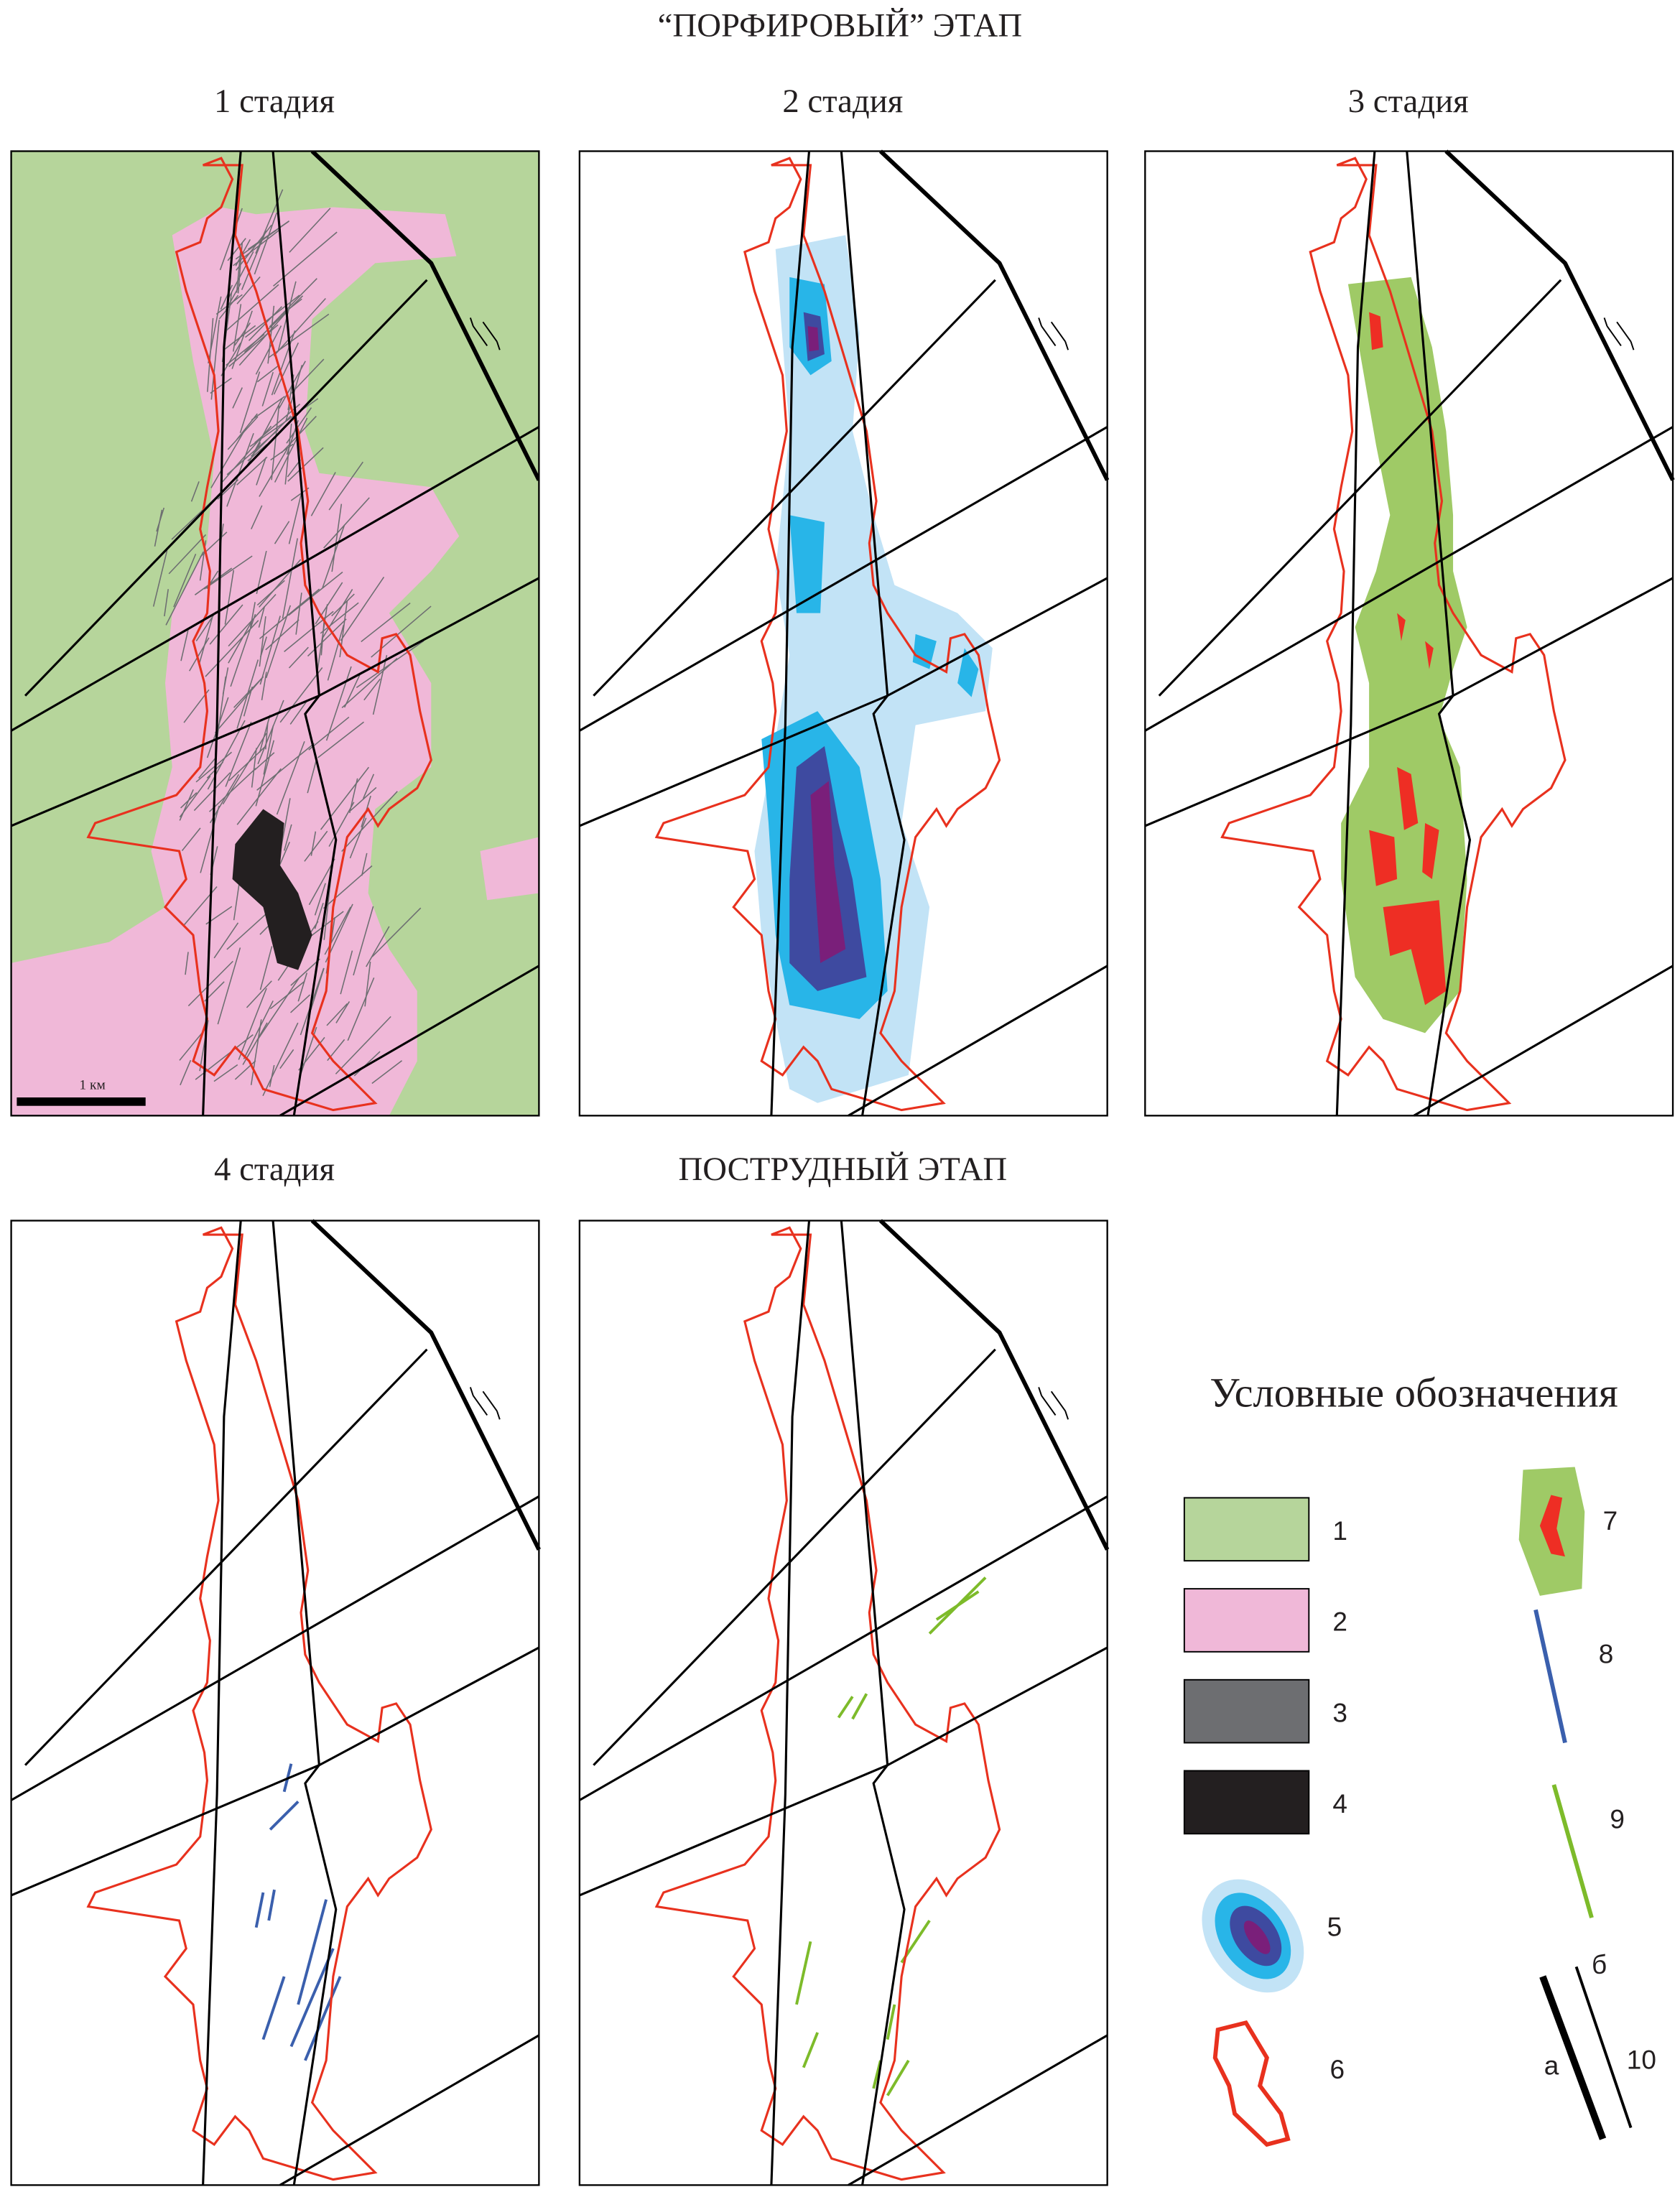 Image resolution: width=1680 pixels, height=2192 pixels. What do you see at coordinates (1339, 1712) in the screenshot?
I see `legend-label: 3` at bounding box center [1339, 1712].